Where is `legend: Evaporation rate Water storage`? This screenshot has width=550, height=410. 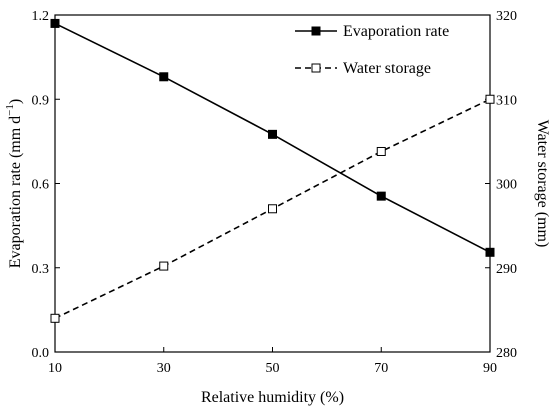 legend: Evaporation rate Water storage is located at coordinates (372, 50).